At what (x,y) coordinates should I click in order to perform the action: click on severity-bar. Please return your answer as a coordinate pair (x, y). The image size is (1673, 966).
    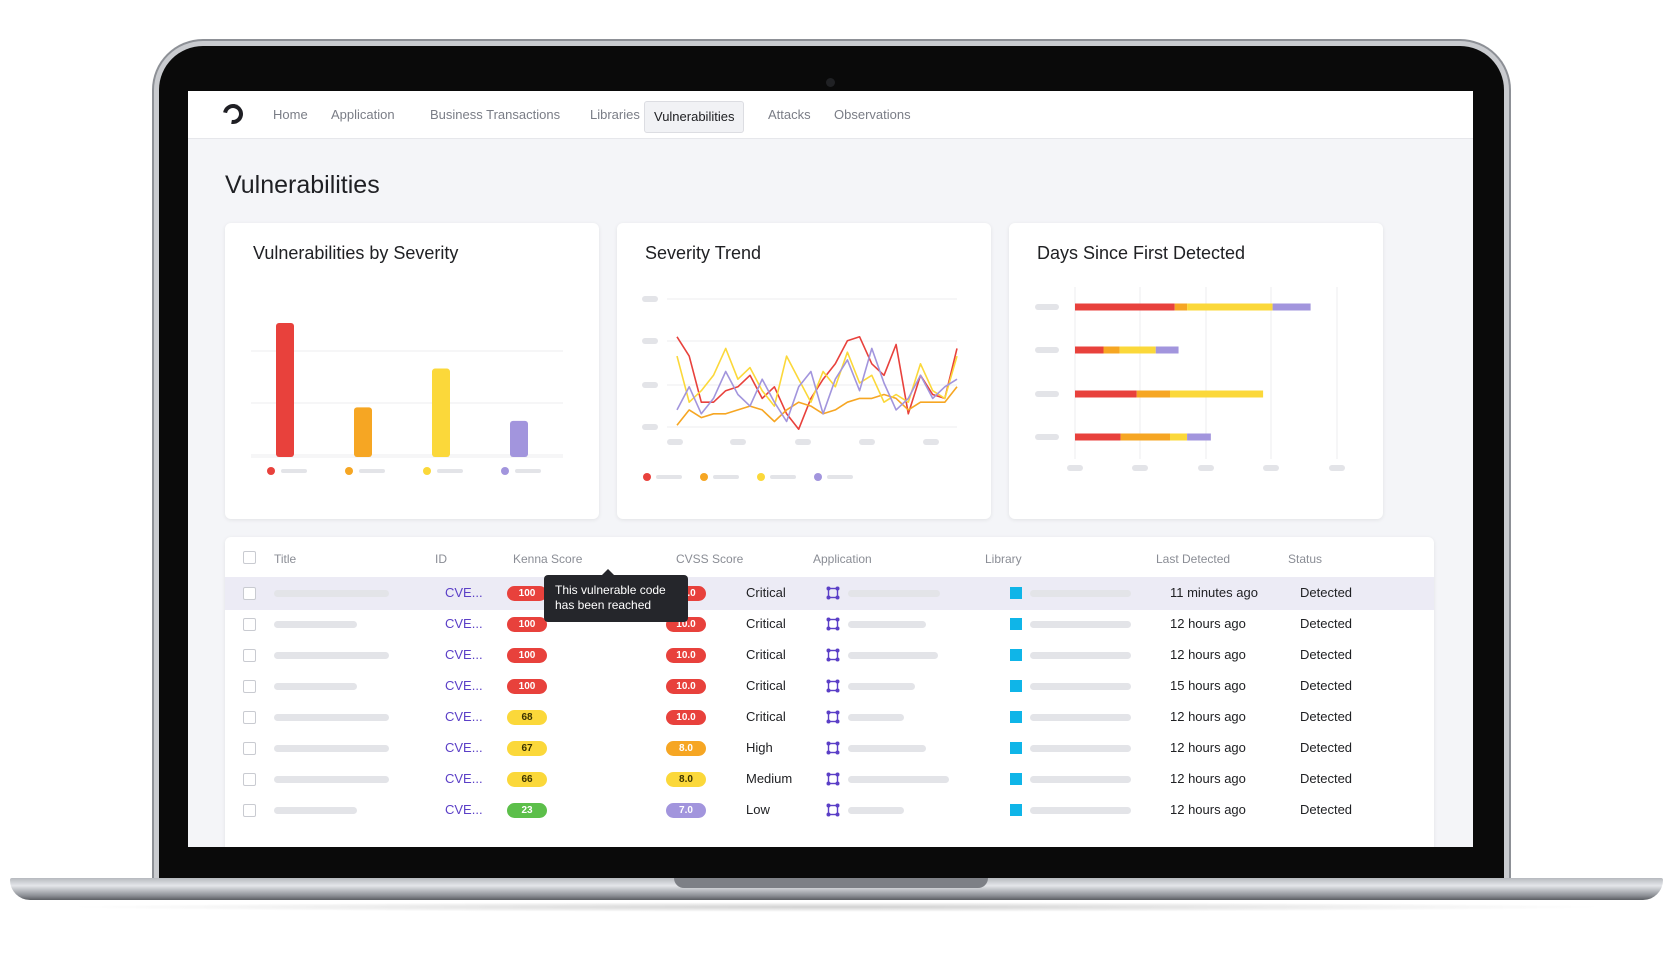
    Looking at the image, I should click on (519, 438).